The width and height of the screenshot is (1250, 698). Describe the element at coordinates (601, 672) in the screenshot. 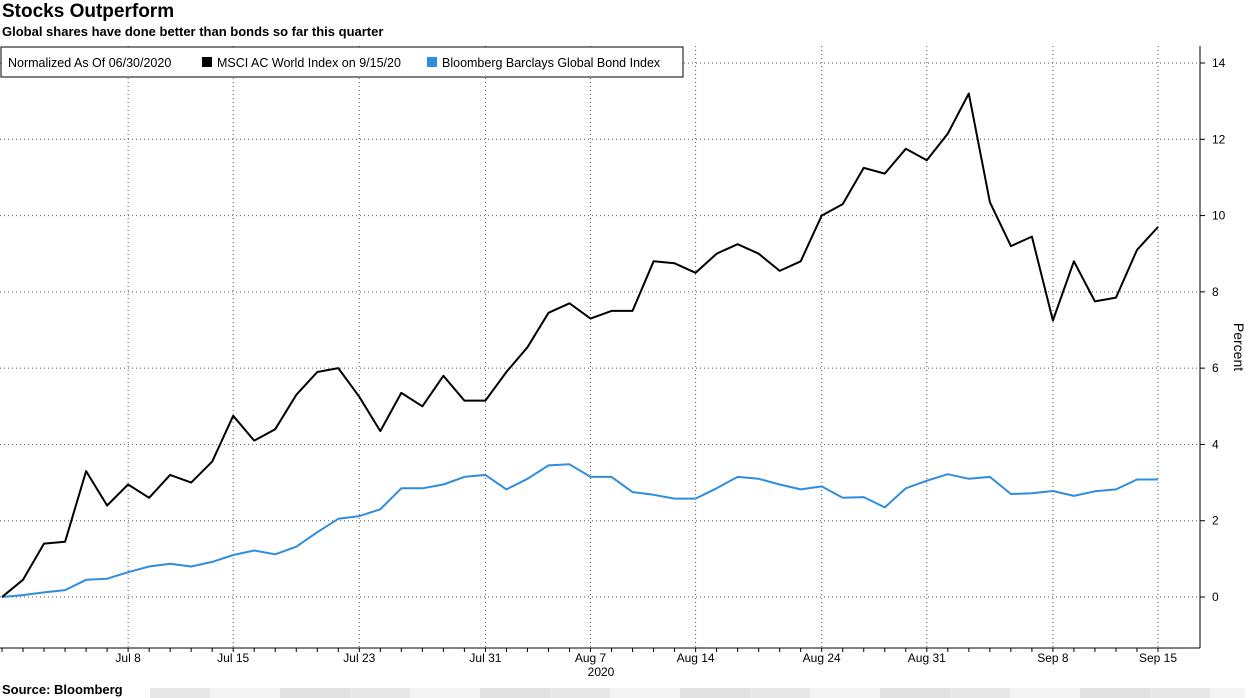

I see `x-year-label: 2020` at that location.